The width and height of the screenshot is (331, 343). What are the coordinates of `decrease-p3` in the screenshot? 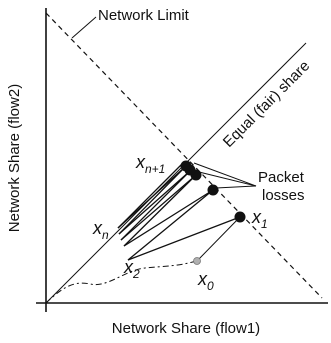 It's located at (158, 207).